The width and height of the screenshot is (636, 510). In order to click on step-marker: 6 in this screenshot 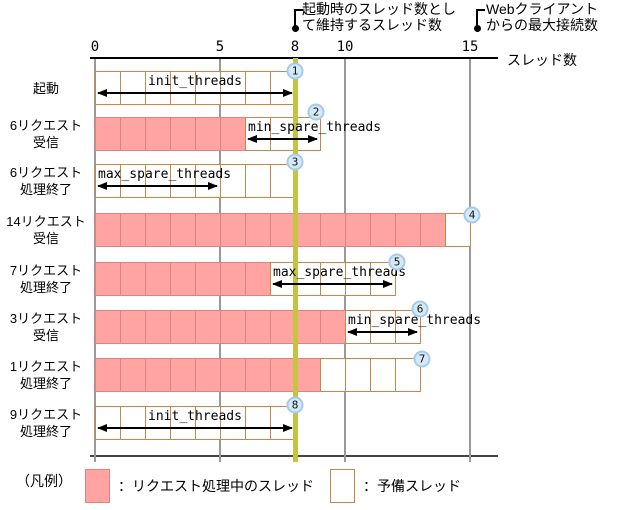, I will do `click(420, 309)`.